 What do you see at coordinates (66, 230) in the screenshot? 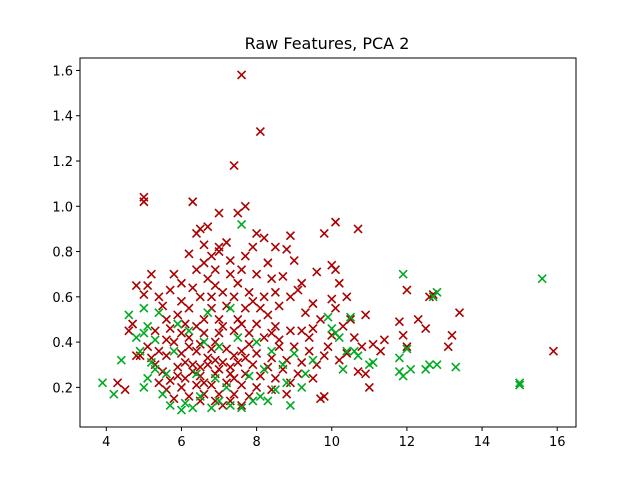
I see `y-axis: 0.2 0.4 0.6 0.8 1.0 1.2 1.4 1.6` at bounding box center [66, 230].